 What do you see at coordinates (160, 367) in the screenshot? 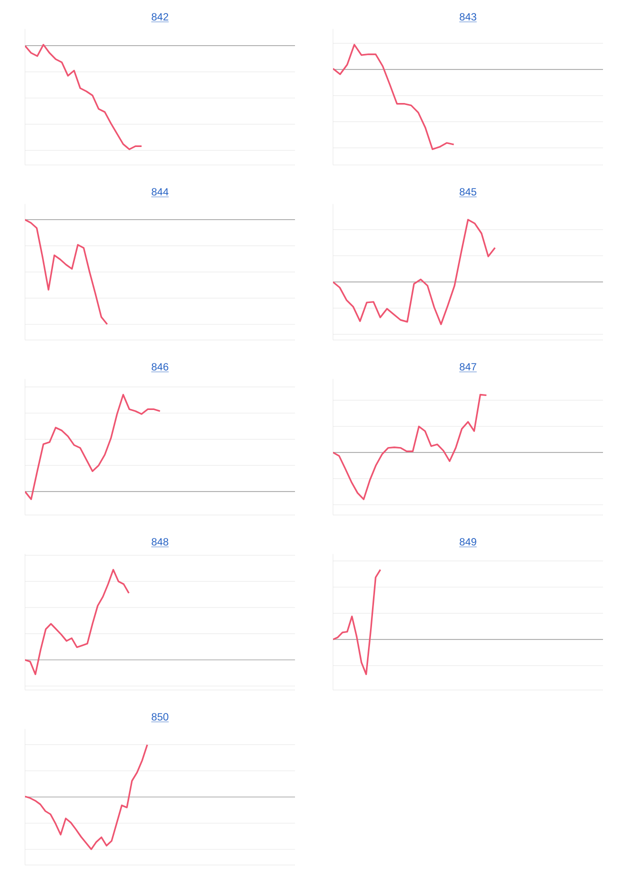
I see `chart-title: 846` at bounding box center [160, 367].